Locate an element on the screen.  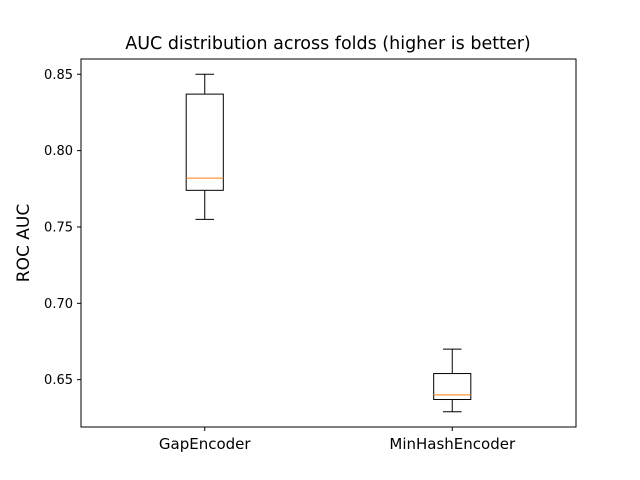
y-tick-label: 0.75 is located at coordinates (58, 227).